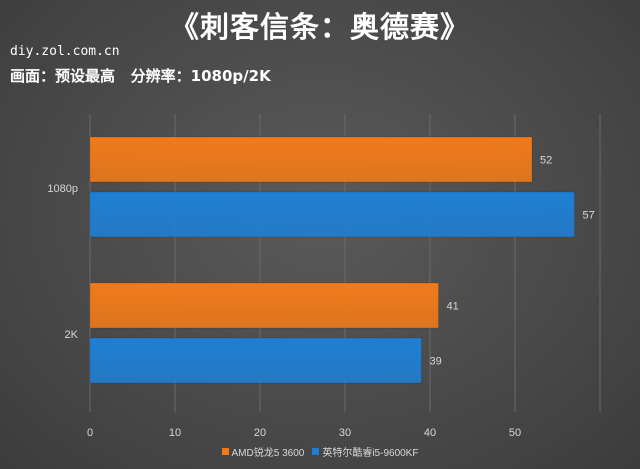  Describe the element at coordinates (345, 433) in the screenshot. I see `x-tick-label: 30` at that location.